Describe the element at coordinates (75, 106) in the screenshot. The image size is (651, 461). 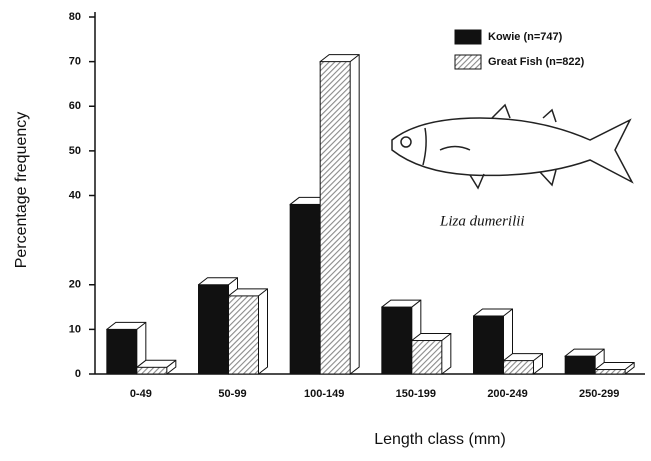
I see `y-tick-label: 60` at that location.